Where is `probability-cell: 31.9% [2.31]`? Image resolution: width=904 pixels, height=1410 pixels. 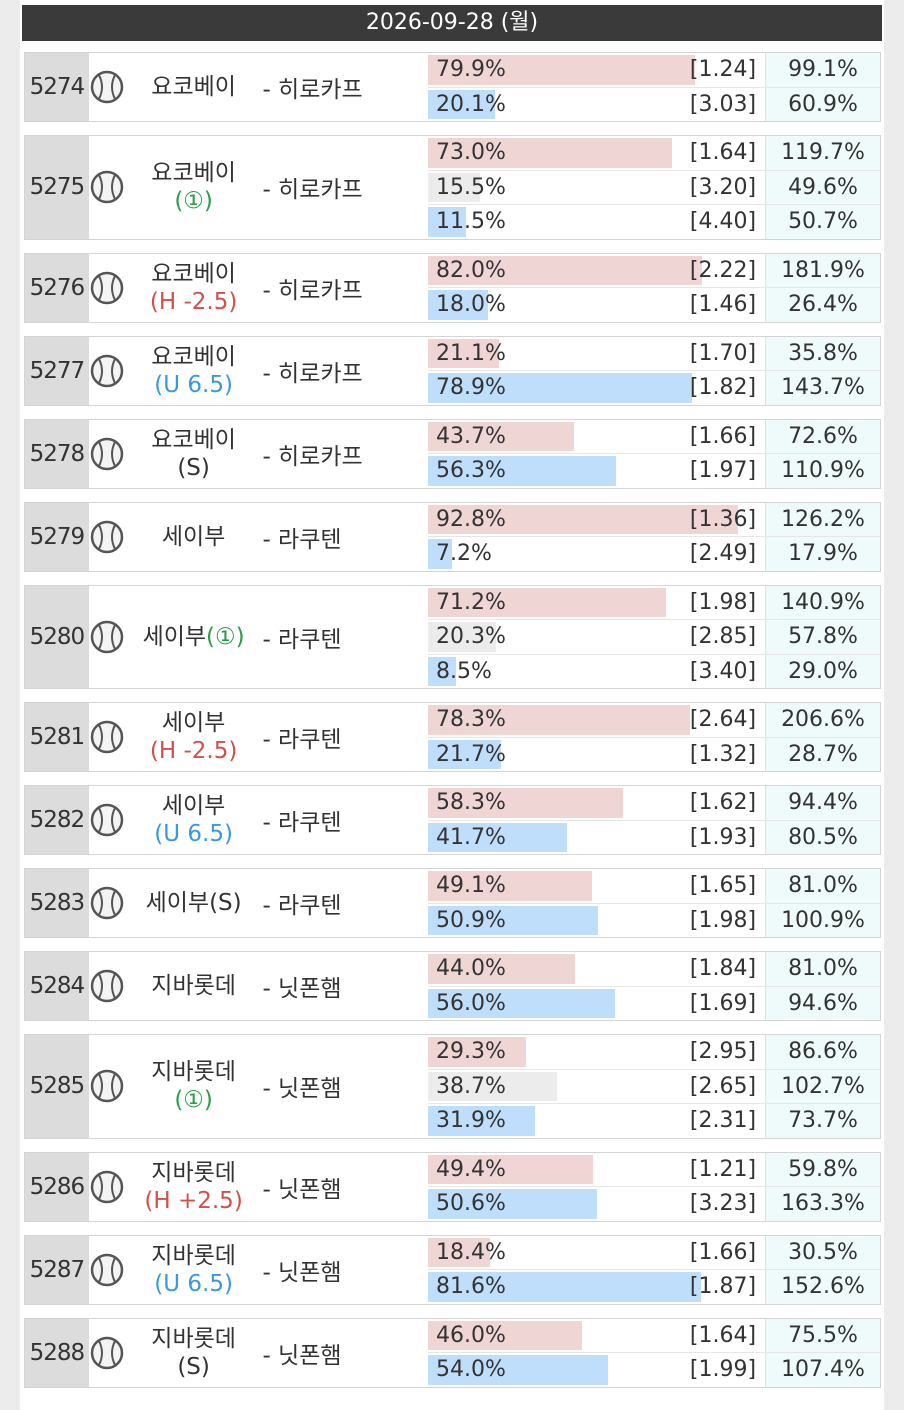
probability-cell: 31.9% [2.31] is located at coordinates (595, 1121).